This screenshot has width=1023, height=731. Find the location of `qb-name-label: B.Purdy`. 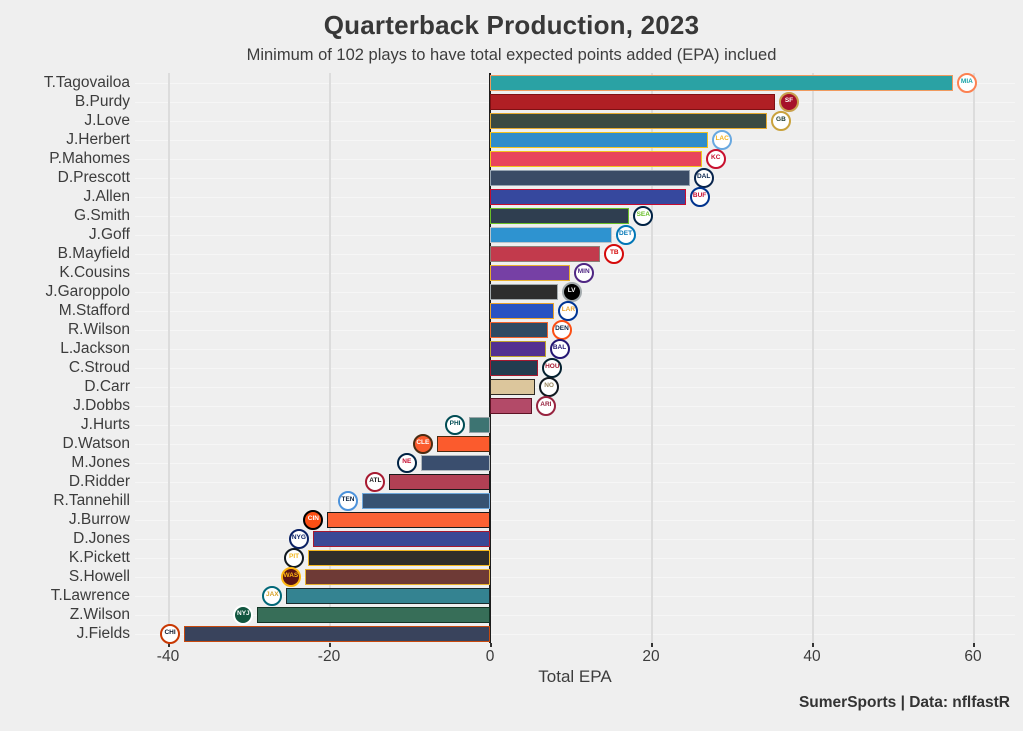

qb-name-label: B.Purdy is located at coordinates (102, 101).